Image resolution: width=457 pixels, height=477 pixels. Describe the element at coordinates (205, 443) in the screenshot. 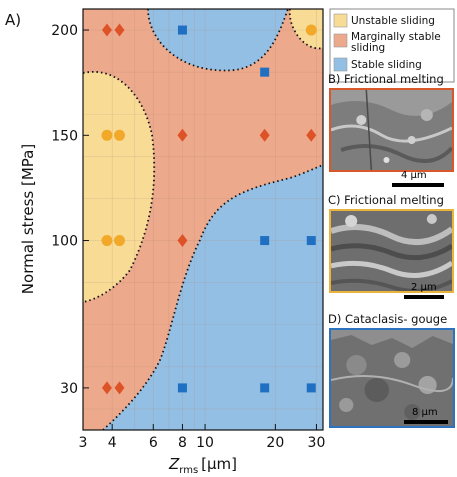

I see `x-tick-label: 10` at that location.